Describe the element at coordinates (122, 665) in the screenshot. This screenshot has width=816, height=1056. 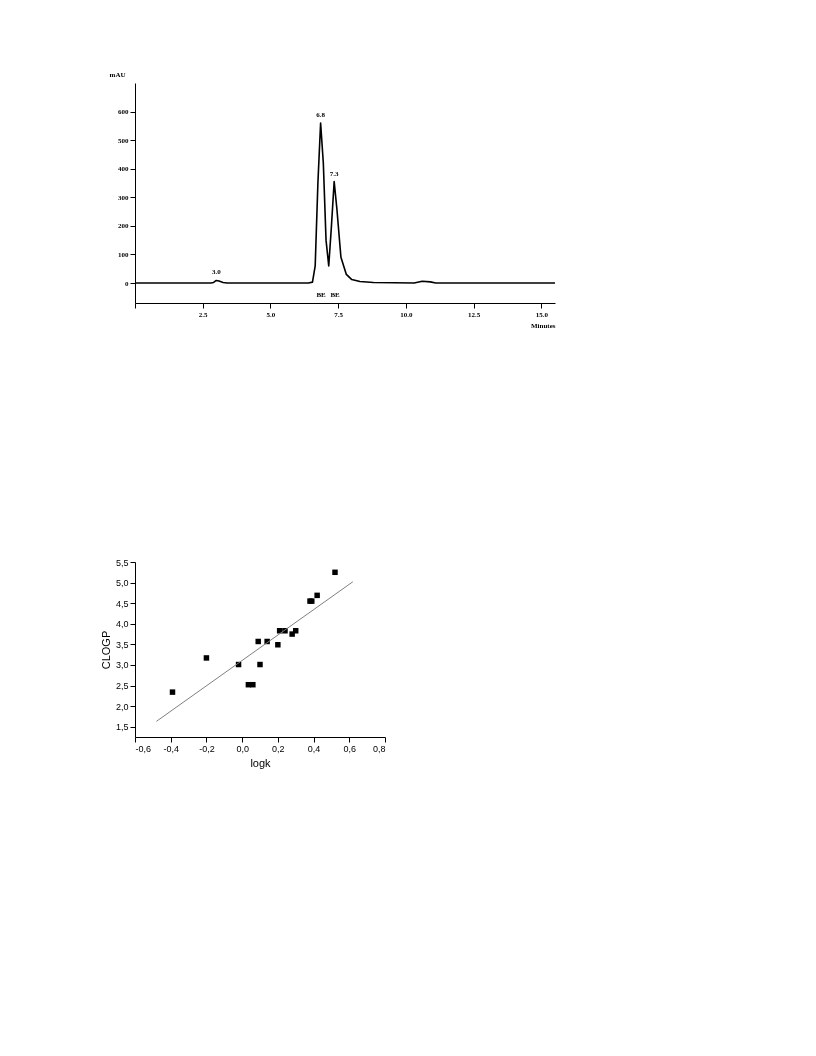
I see `y-tick-label: 3,0` at that location.